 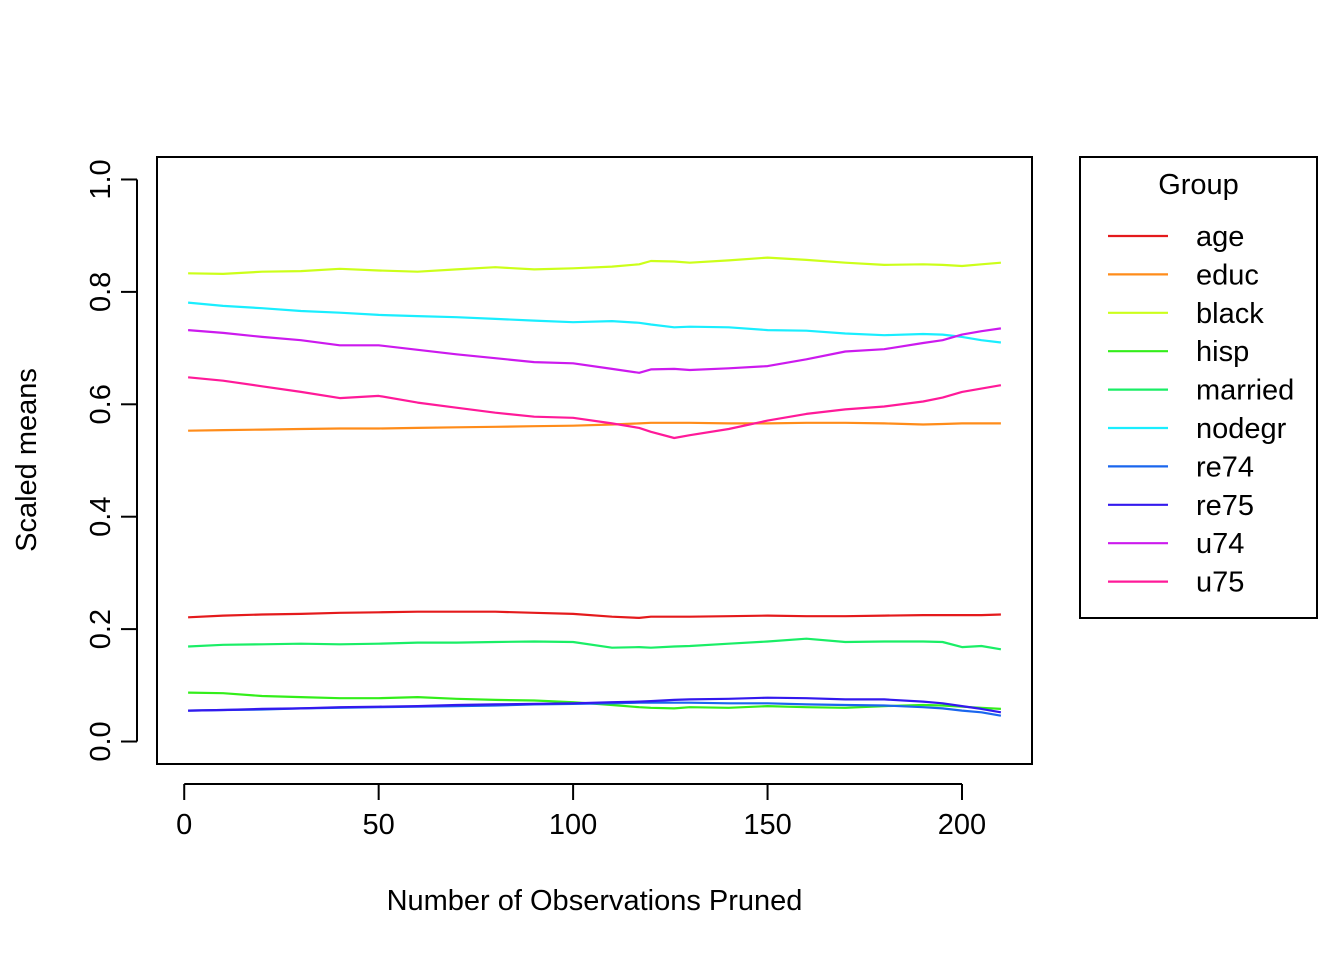 I want to click on series-line-married, so click(x=595, y=644).